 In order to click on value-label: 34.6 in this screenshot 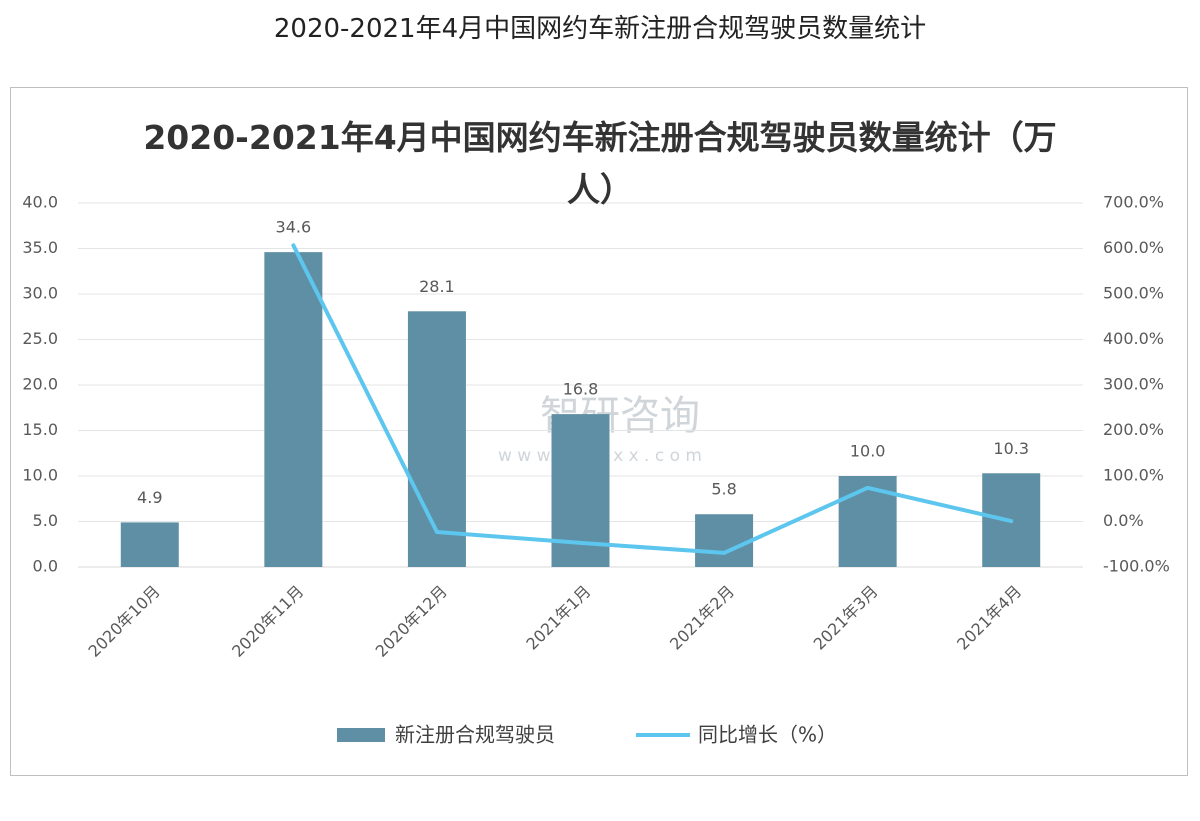, I will do `click(294, 227)`.